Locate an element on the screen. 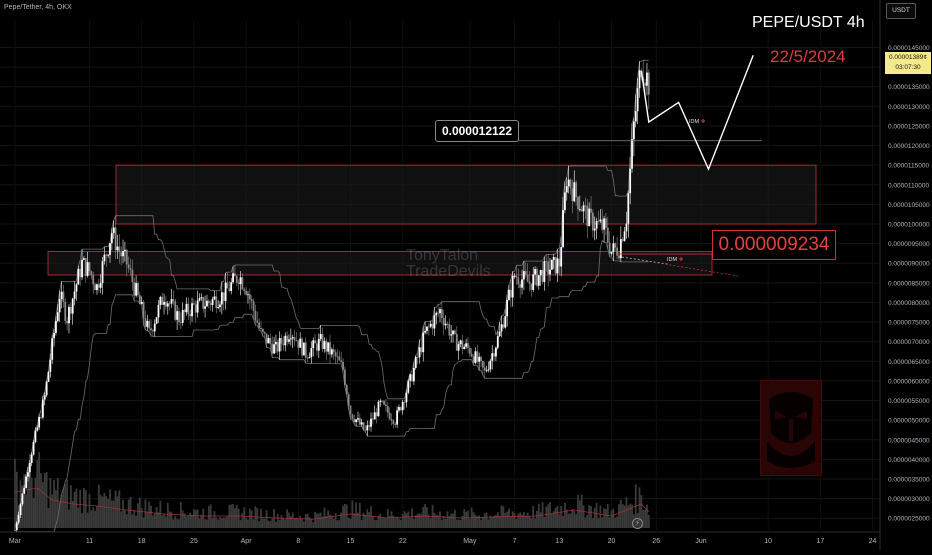 This screenshot has width=932, height=555. price-tick-label: 0.0000050000 is located at coordinates (909, 421).